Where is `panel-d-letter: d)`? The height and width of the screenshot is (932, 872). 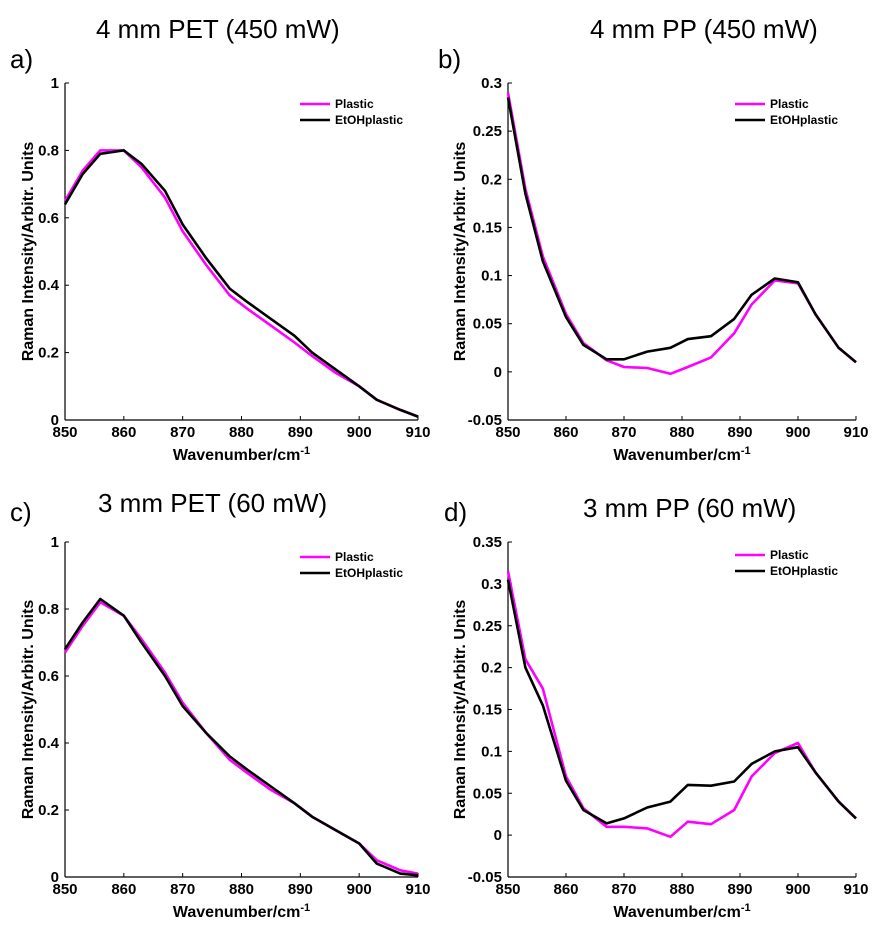 panel-d-letter: d) is located at coordinates (456, 512).